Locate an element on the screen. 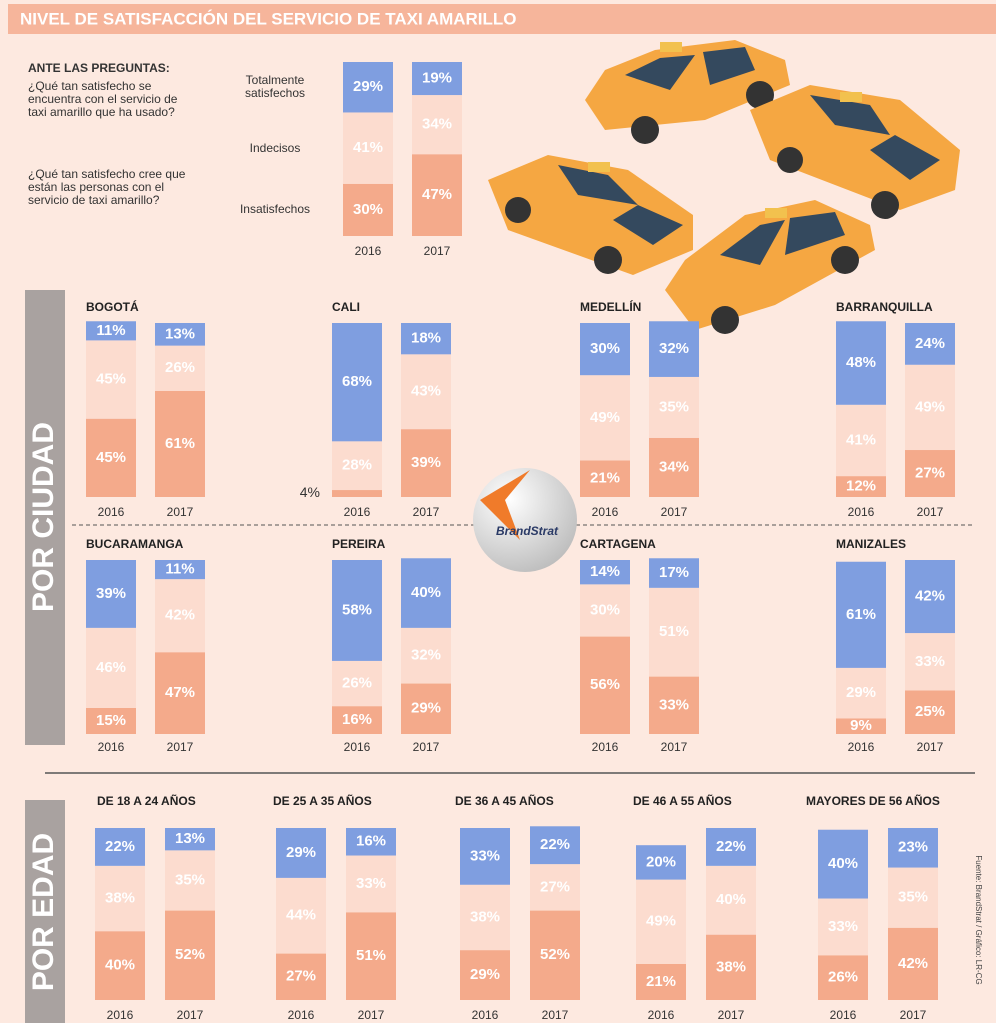 Image resolution: width=996 pixels, height=1023 pixels. value-label: 42% is located at coordinates (930, 596).